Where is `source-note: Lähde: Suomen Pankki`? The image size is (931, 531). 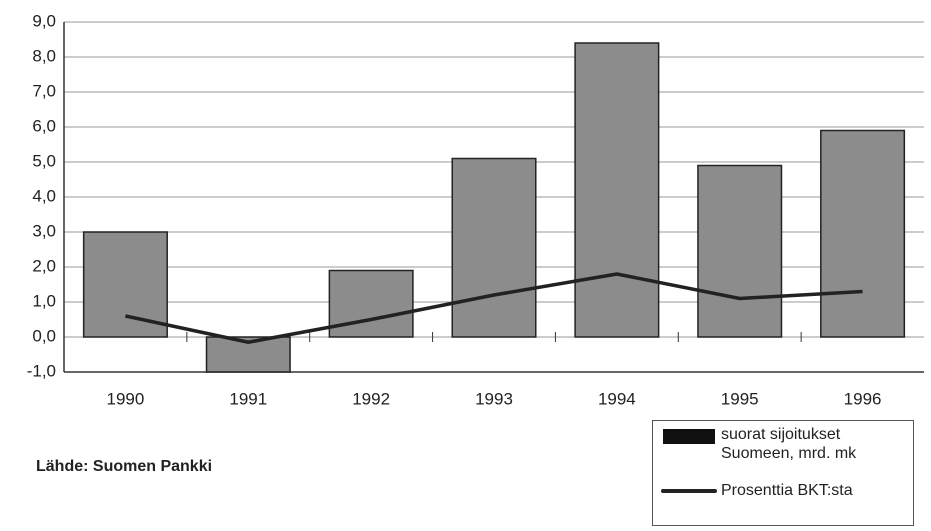 source-note: Lähde: Suomen Pankki is located at coordinates (124, 466).